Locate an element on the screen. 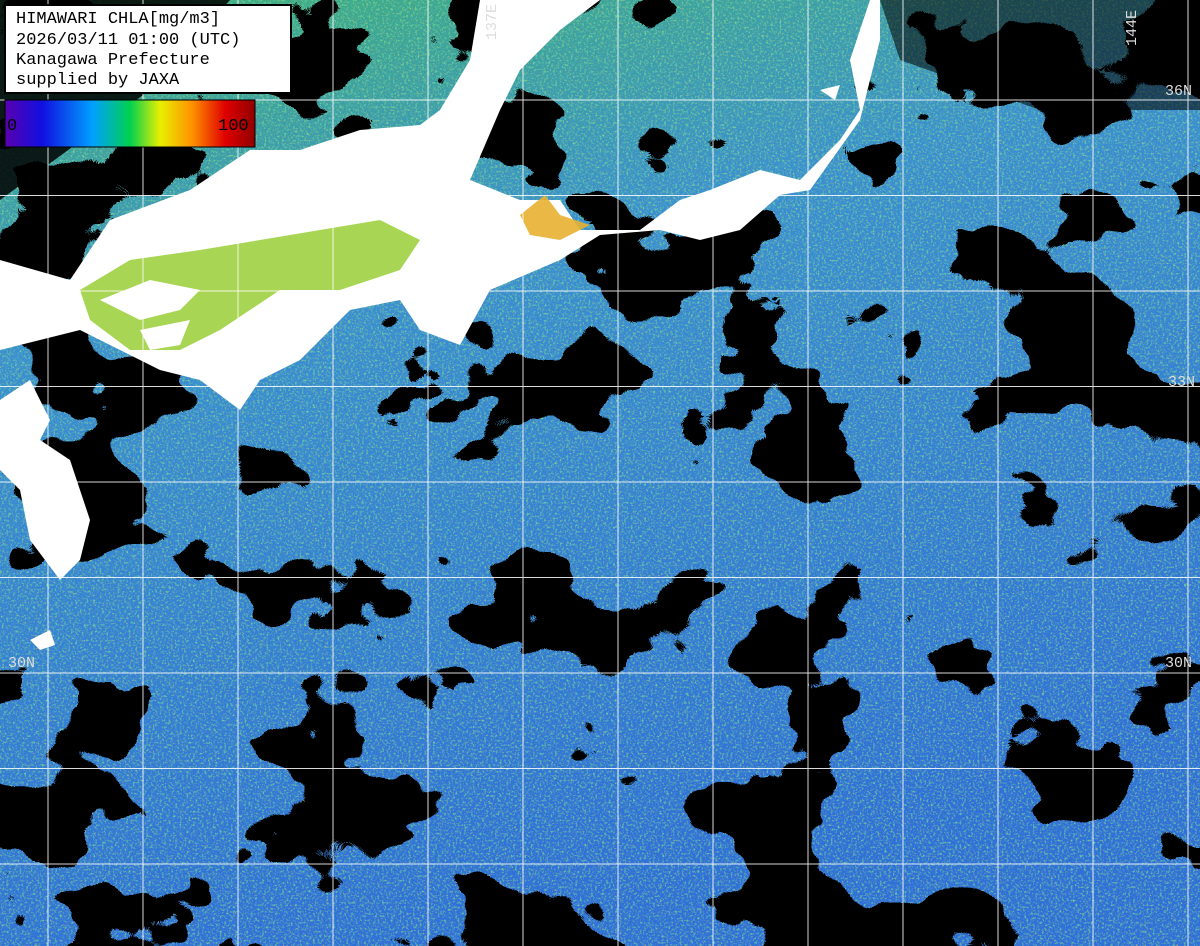 Image resolution: width=1200 pixels, height=946 pixels. lat-label: 36N is located at coordinates (1178, 91).